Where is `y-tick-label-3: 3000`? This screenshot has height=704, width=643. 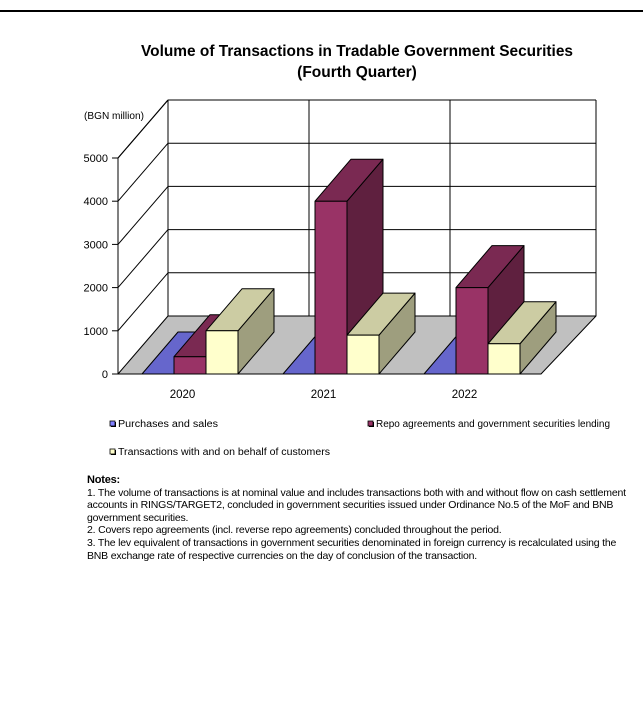
y-tick-label-3: 3000 is located at coordinates (96, 245).